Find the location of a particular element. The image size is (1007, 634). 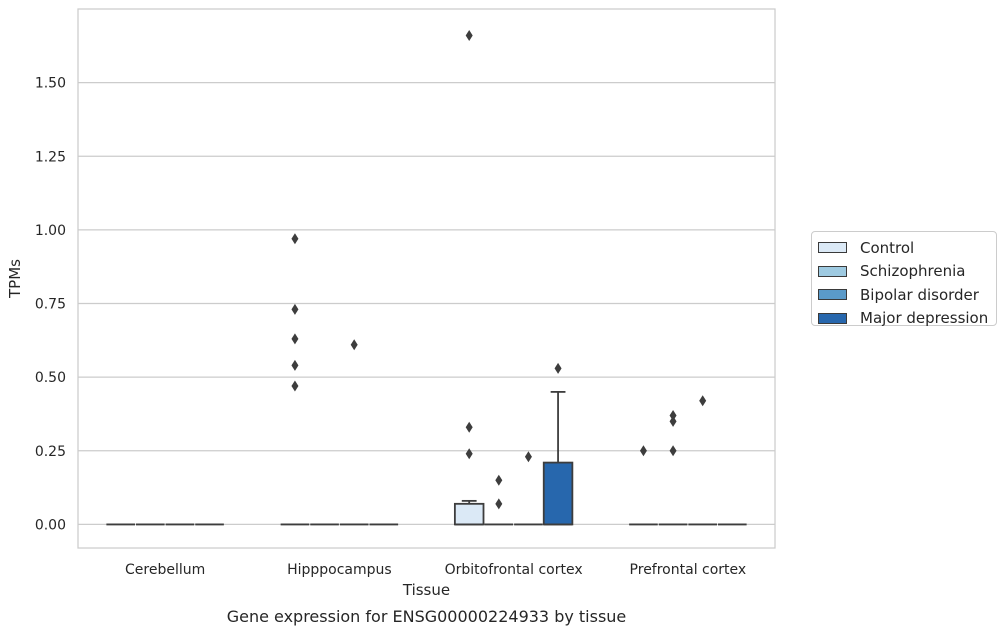

x-tick-label: Cerebellum is located at coordinates (165, 570).